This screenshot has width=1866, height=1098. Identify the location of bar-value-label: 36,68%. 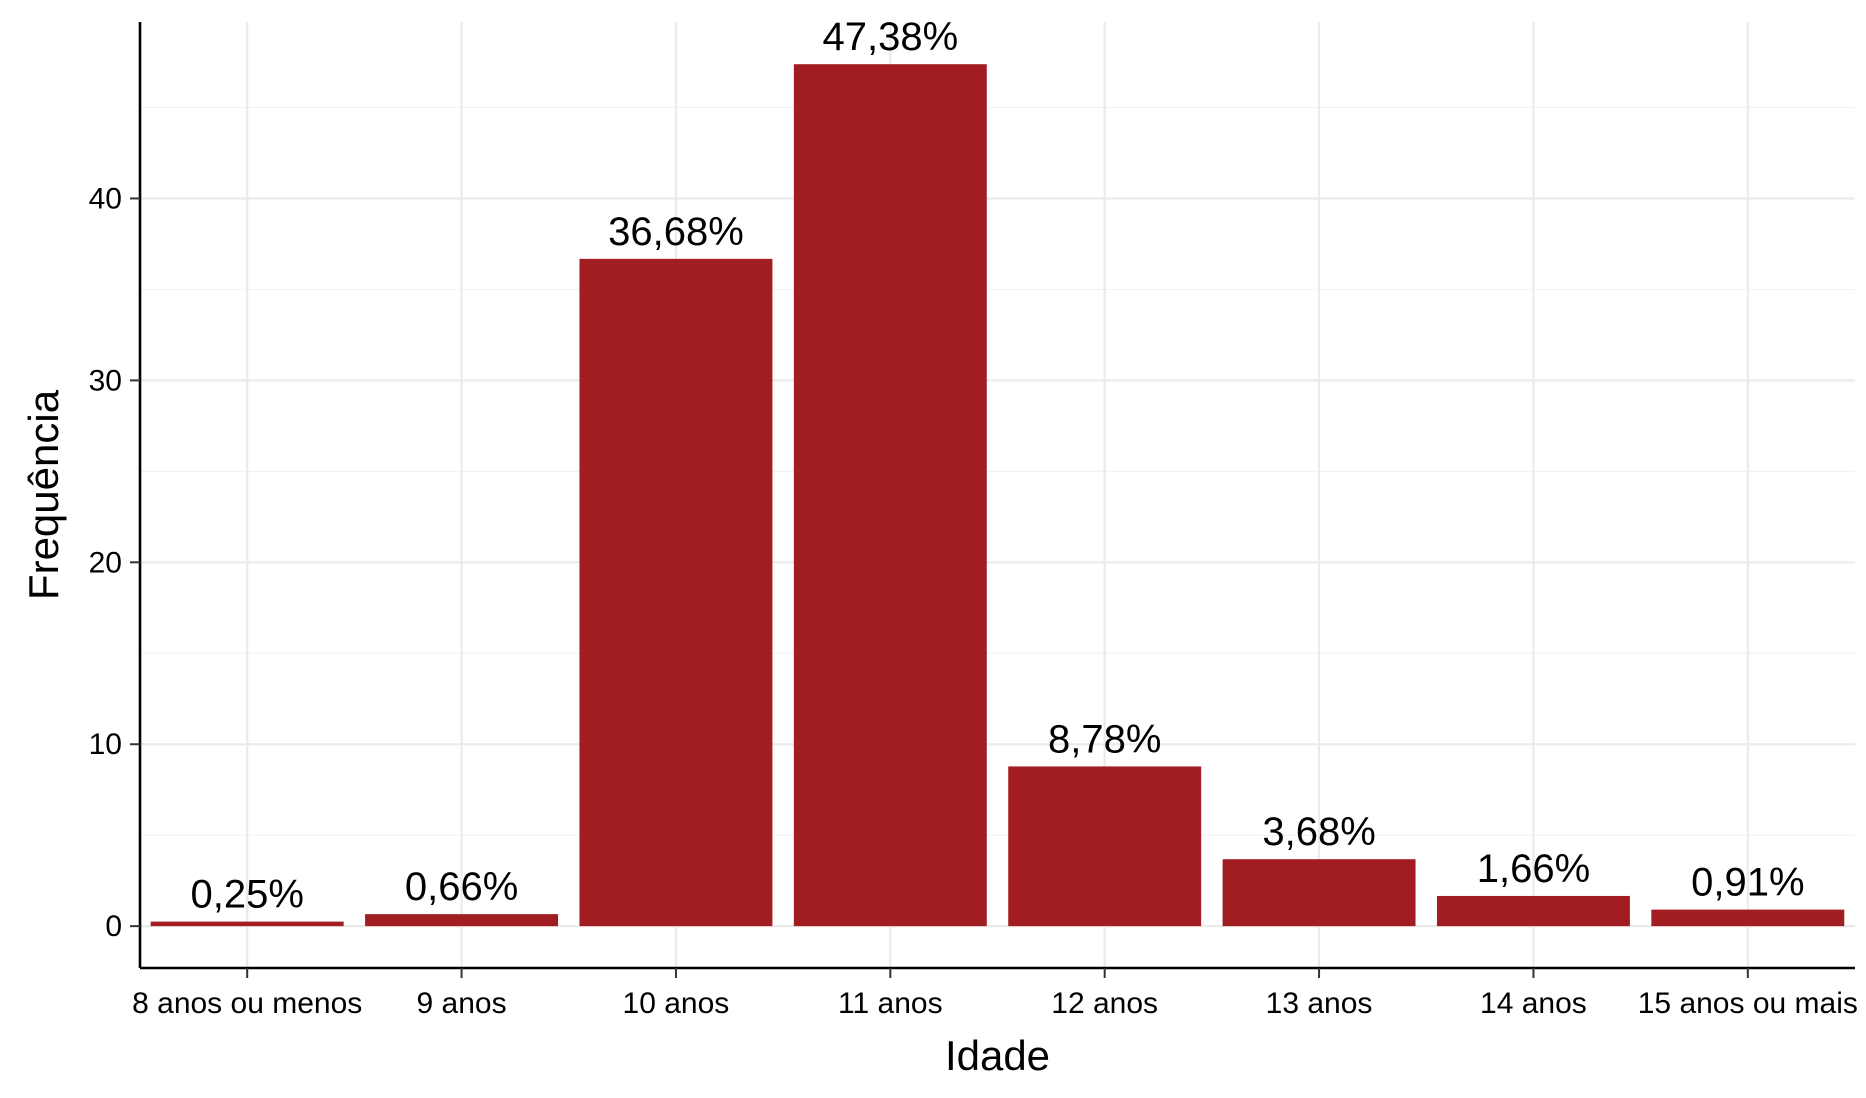
(676, 232).